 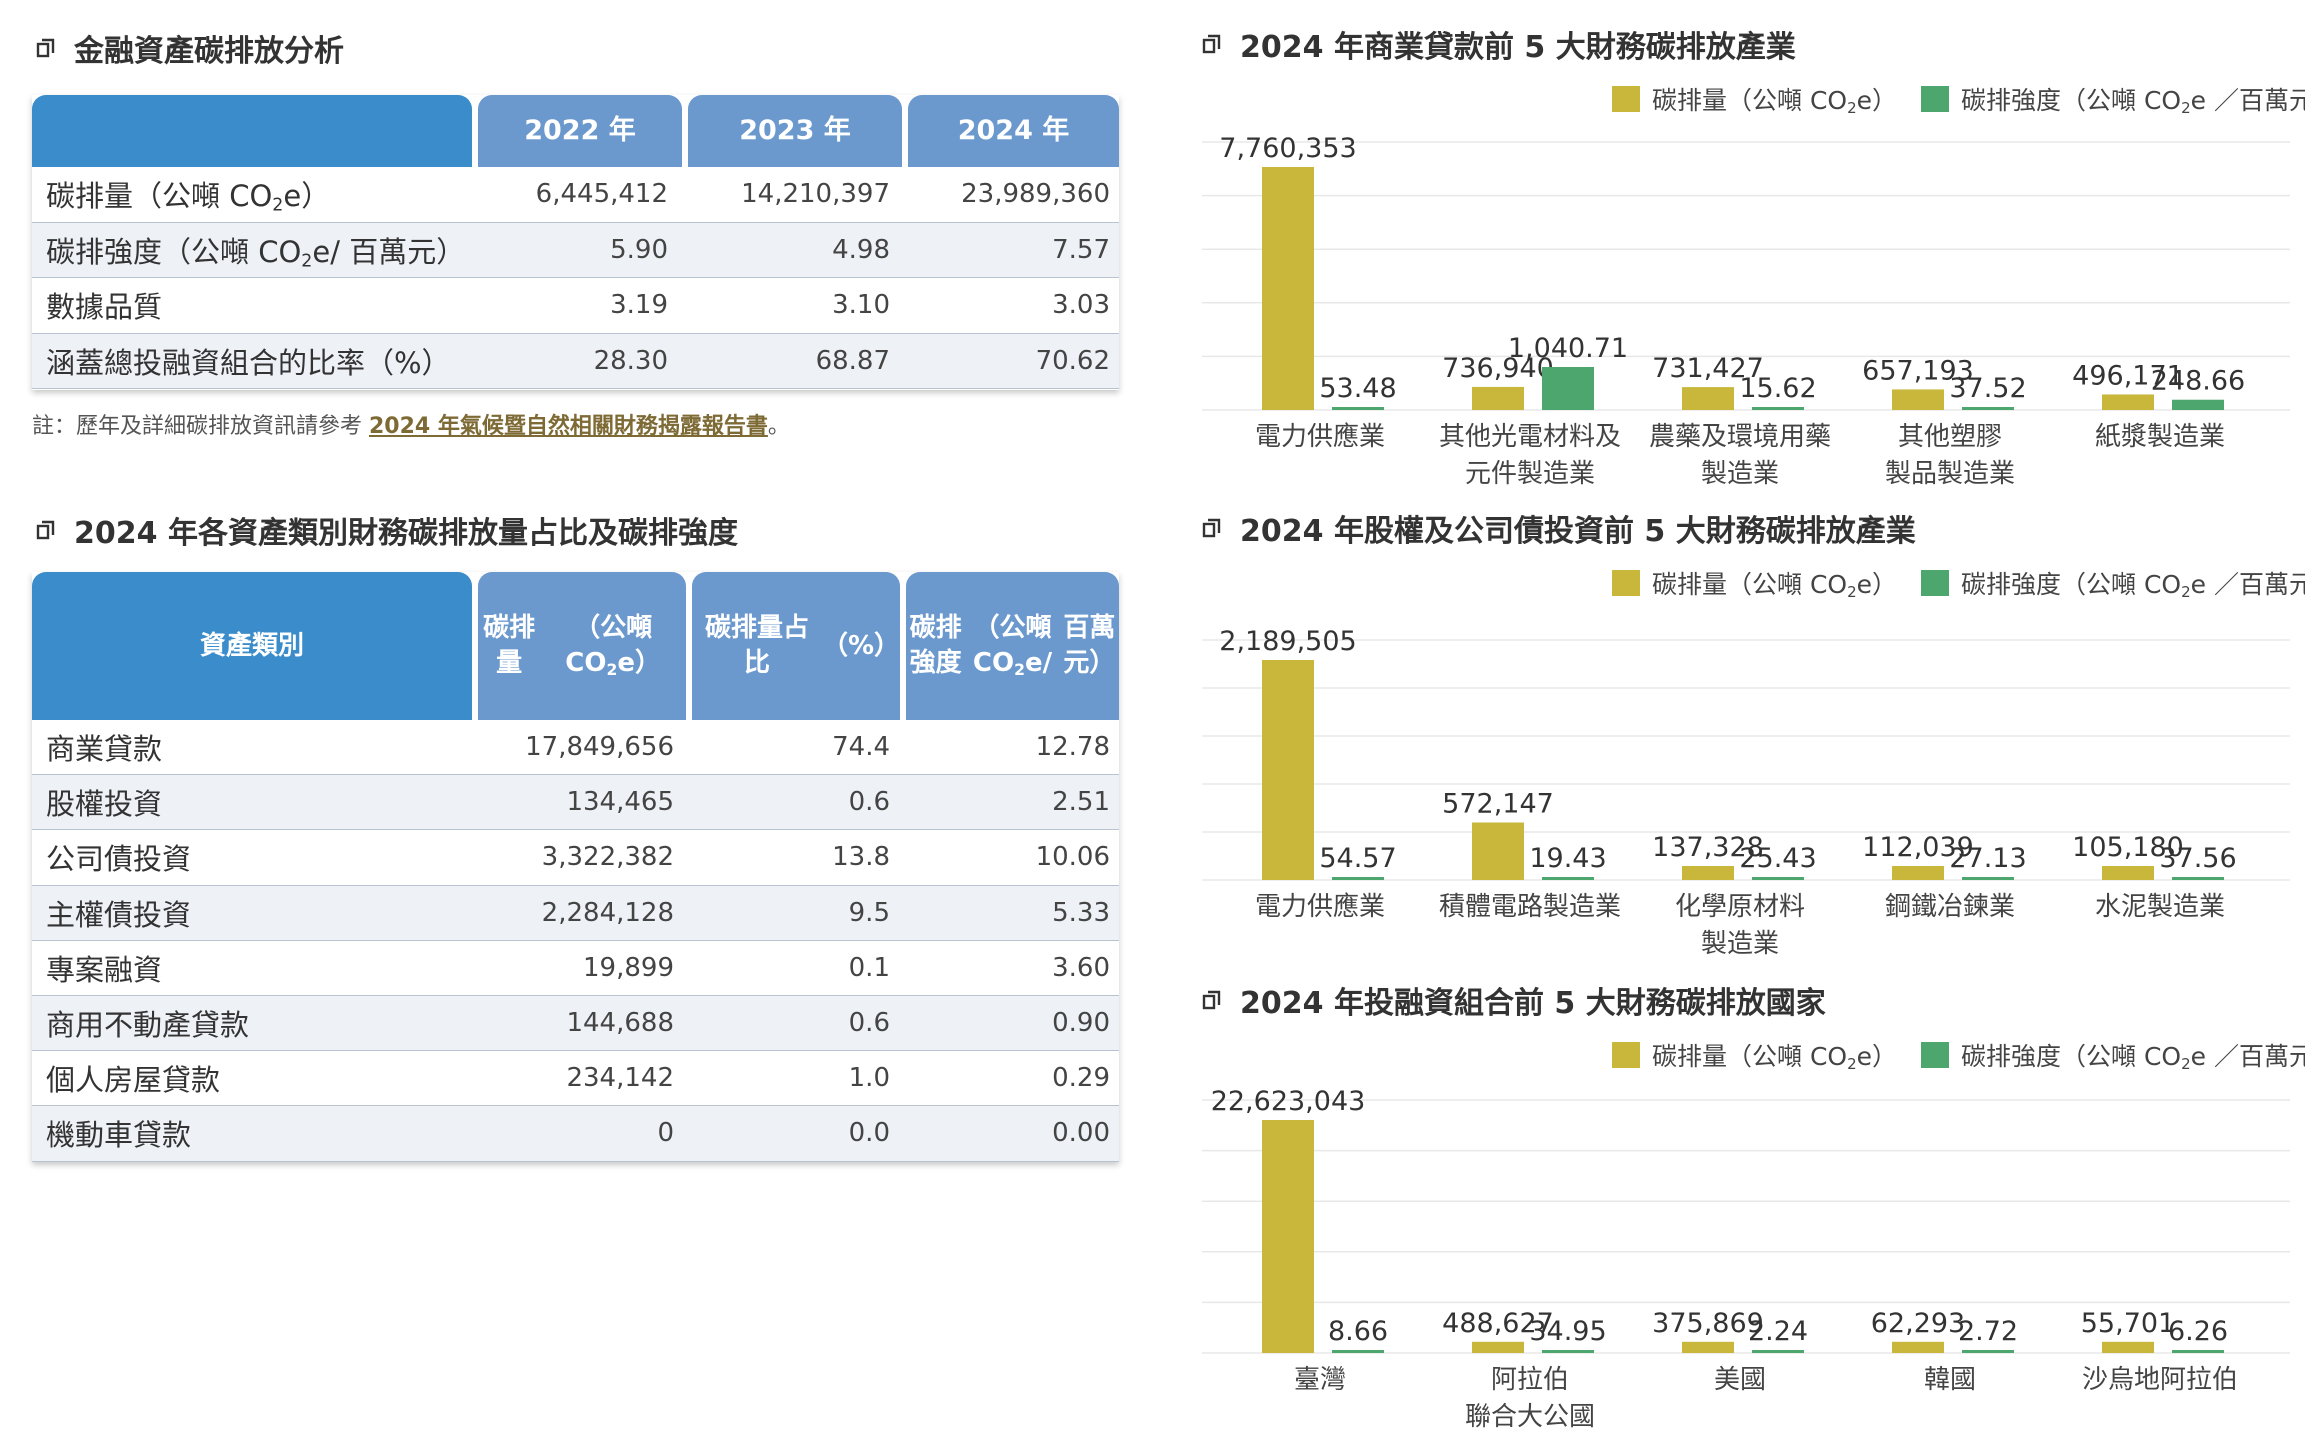 I want to click on chart-title-text: 2024 年商業貸款前 5 大財務碳排放產業, so click(x=1518, y=47).